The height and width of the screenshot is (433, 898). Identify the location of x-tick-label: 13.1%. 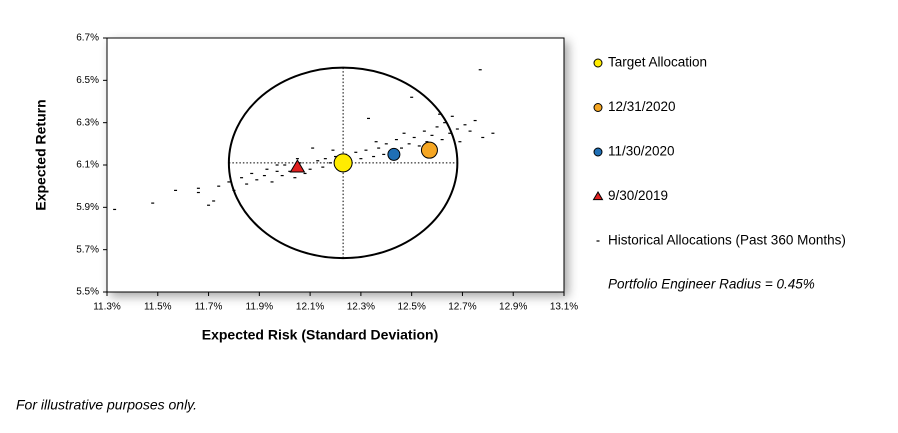
(564, 307).